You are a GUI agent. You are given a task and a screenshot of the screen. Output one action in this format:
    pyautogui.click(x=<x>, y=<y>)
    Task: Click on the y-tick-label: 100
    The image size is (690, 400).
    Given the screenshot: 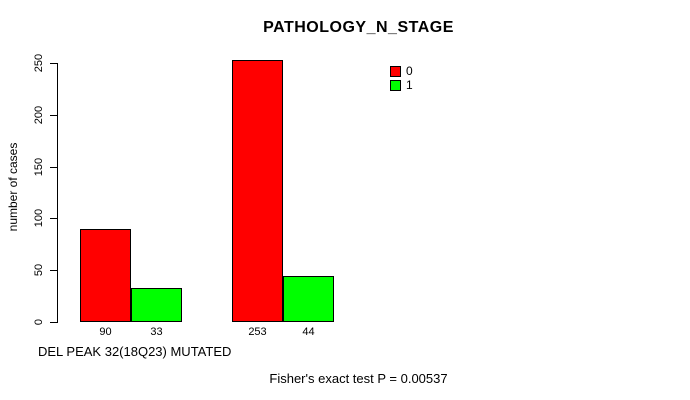 What is the action you would take?
    pyautogui.click(x=39, y=218)
    